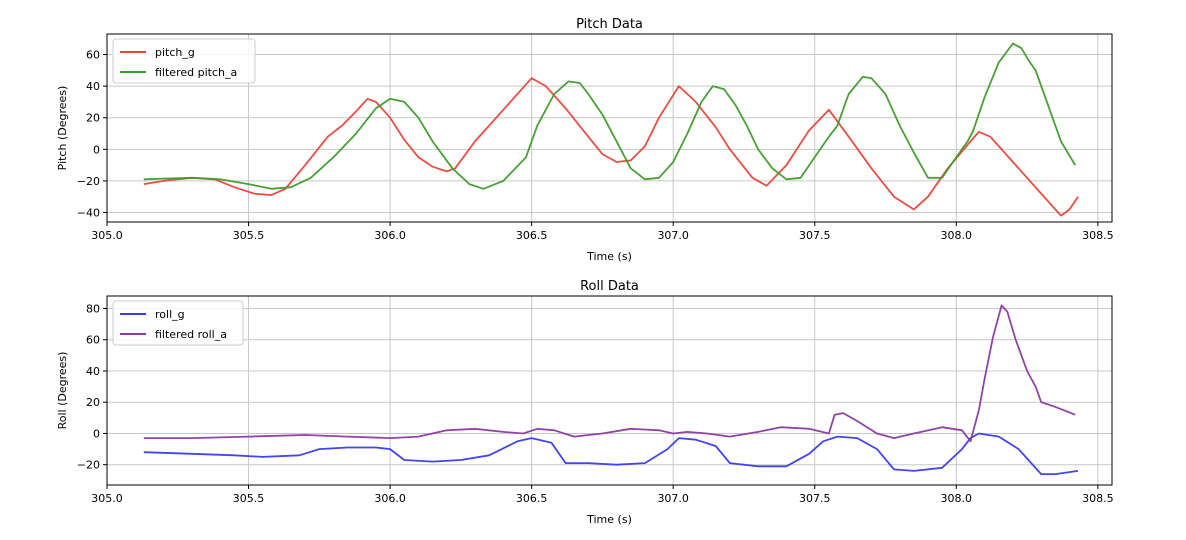 The height and width of the screenshot is (540, 1186). I want to click on roll-y-tick-label: 20, so click(93, 402).